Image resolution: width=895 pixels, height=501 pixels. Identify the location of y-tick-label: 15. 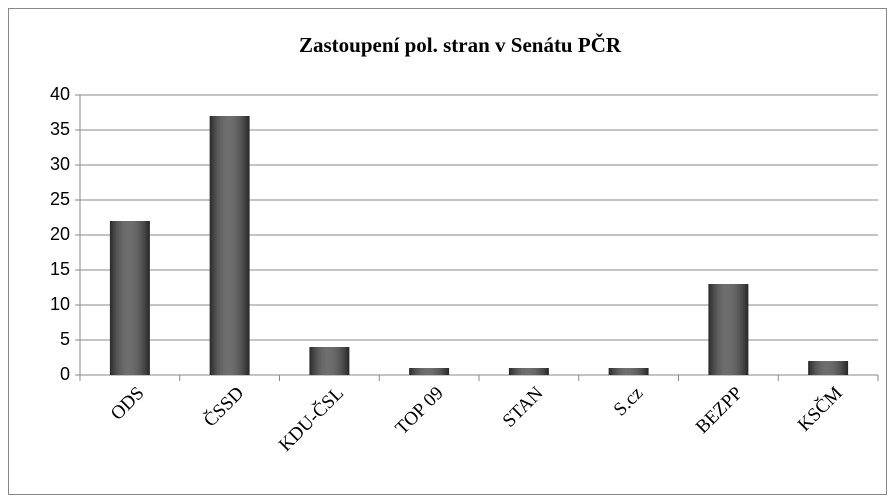
(60, 269).